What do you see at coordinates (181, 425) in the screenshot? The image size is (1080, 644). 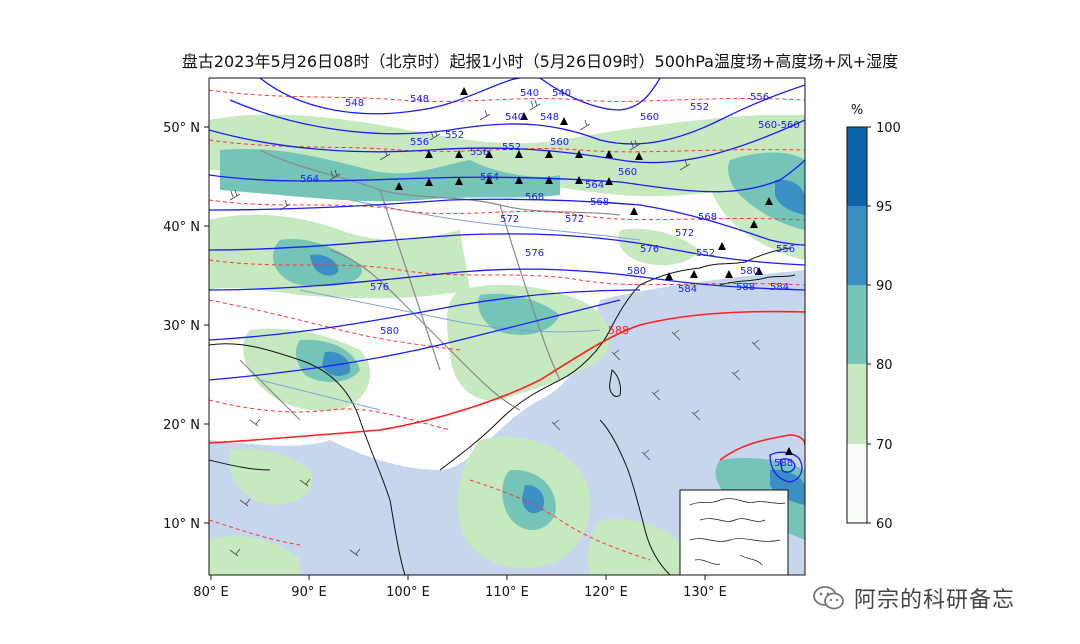 I see `lat-tick-label: 20° N` at bounding box center [181, 425].